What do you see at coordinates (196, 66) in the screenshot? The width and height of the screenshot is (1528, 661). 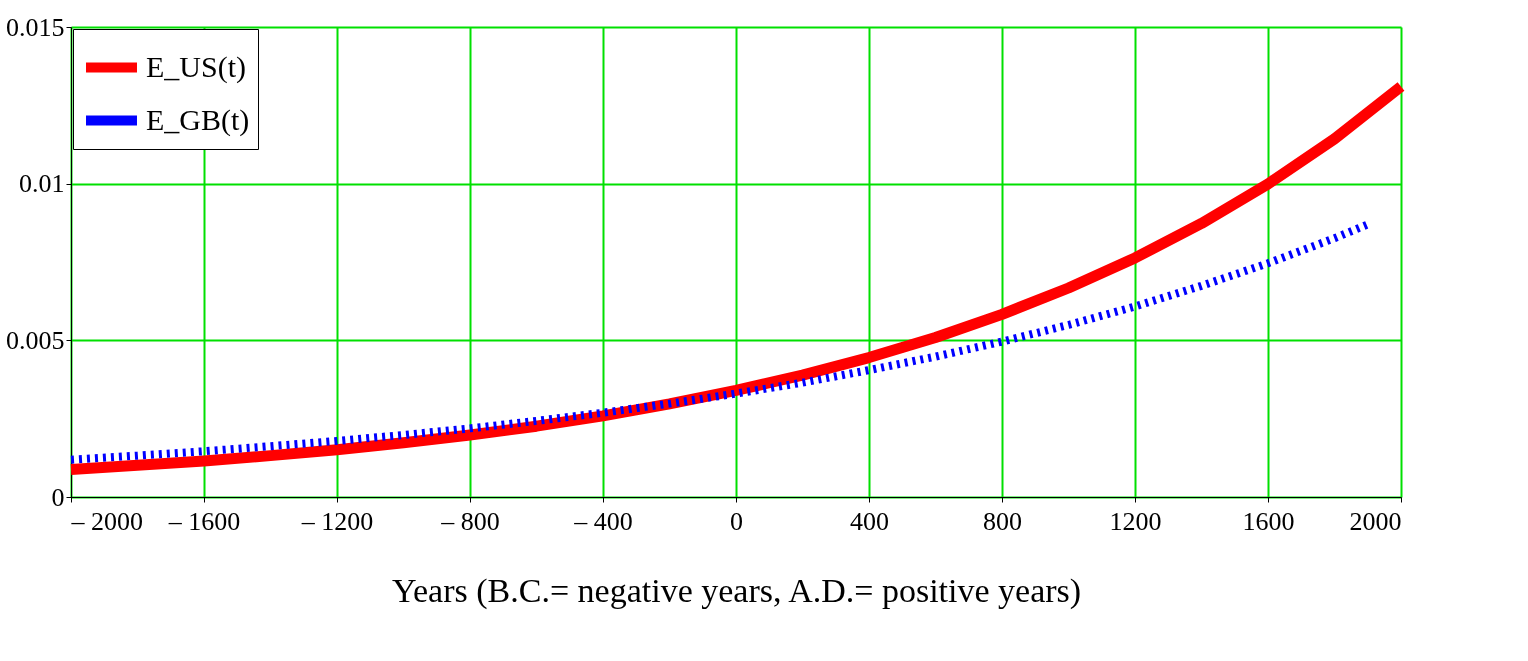 I see `legend-label: E_US(t)` at bounding box center [196, 66].